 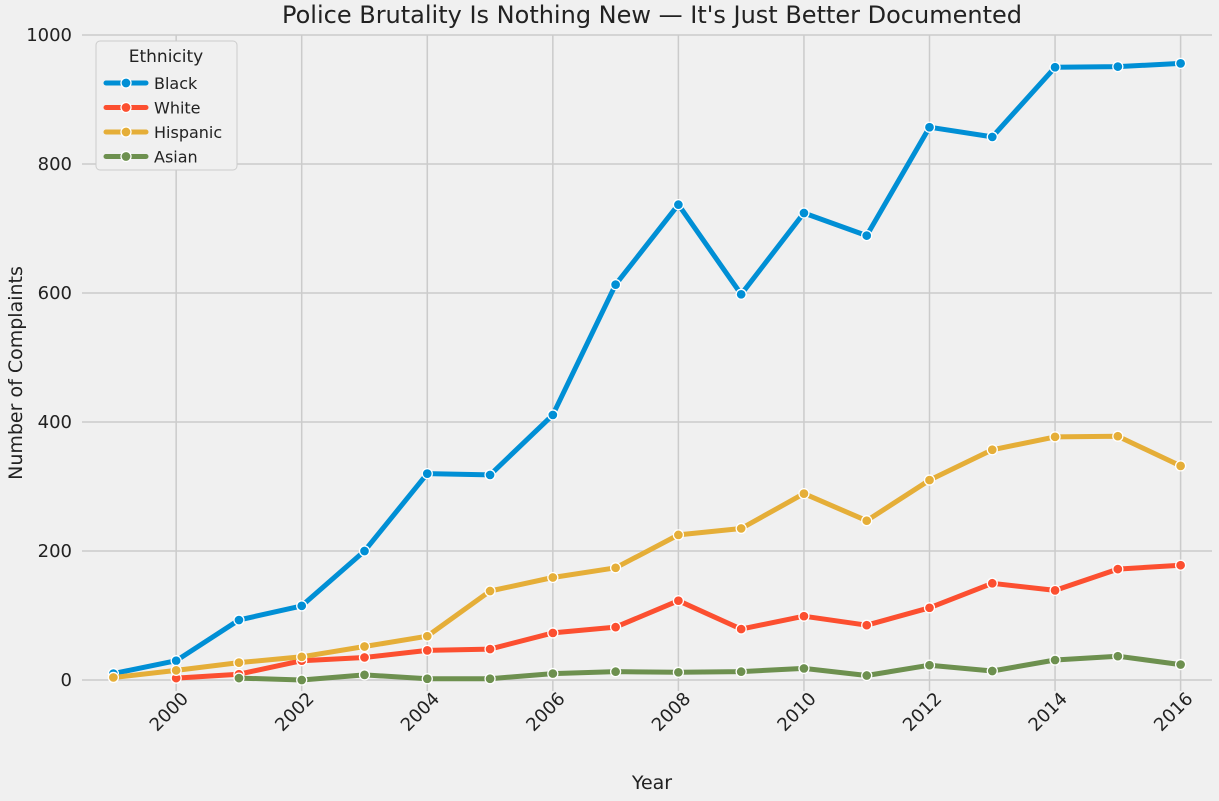 What do you see at coordinates (651, 783) in the screenshot?
I see `x-axis-title: Year` at bounding box center [651, 783].